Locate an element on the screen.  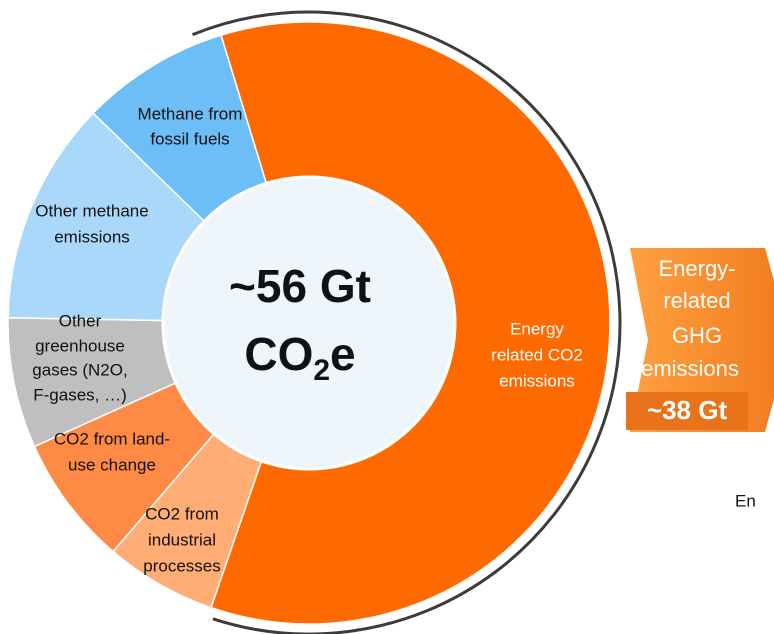
slice-label: Energy is located at coordinates (537, 328).